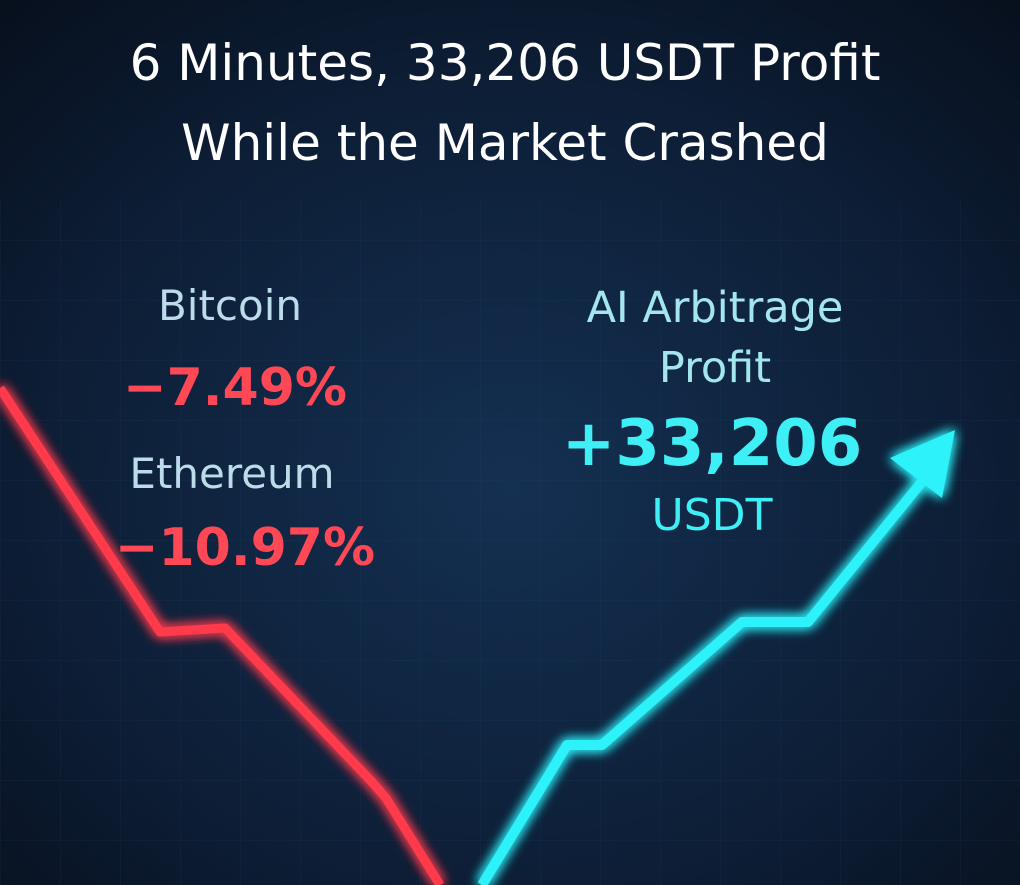 Image resolution: width=1020 pixels, height=885 pixels. Describe the element at coordinates (712, 444) in the screenshot. I see `profit-amount: +33,206` at that location.